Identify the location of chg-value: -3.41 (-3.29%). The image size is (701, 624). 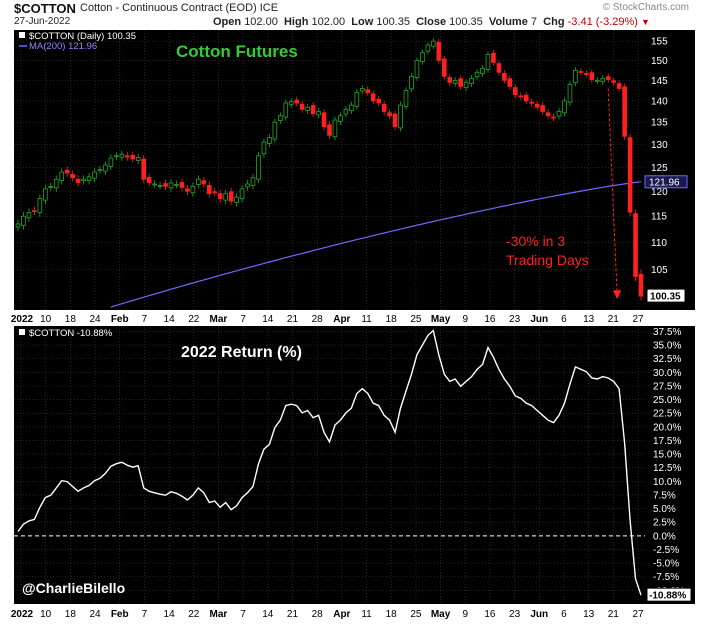
(602, 22).